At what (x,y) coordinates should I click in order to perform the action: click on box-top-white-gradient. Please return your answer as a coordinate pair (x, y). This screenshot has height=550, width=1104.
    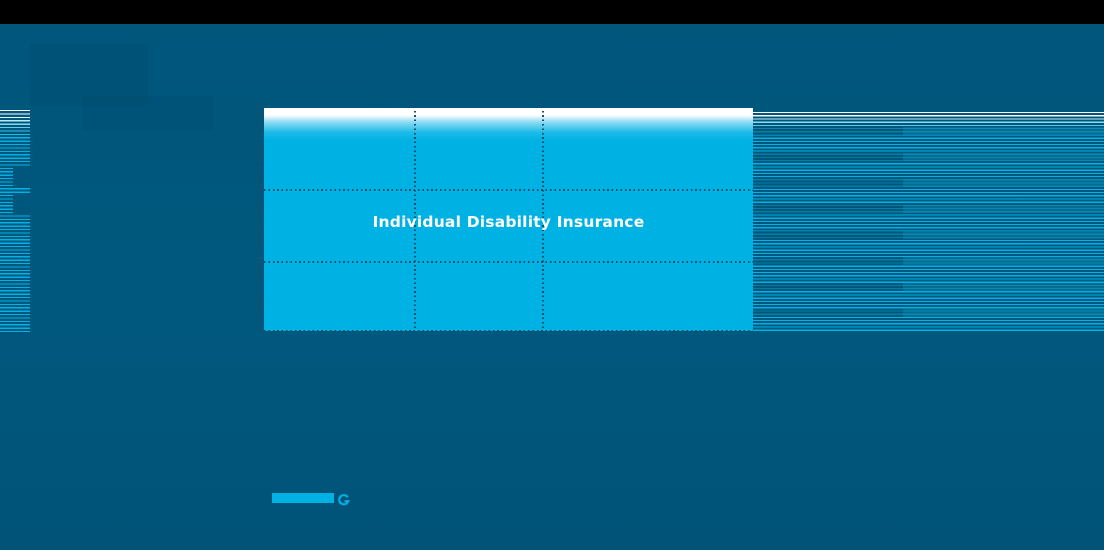
    Looking at the image, I should click on (508, 124).